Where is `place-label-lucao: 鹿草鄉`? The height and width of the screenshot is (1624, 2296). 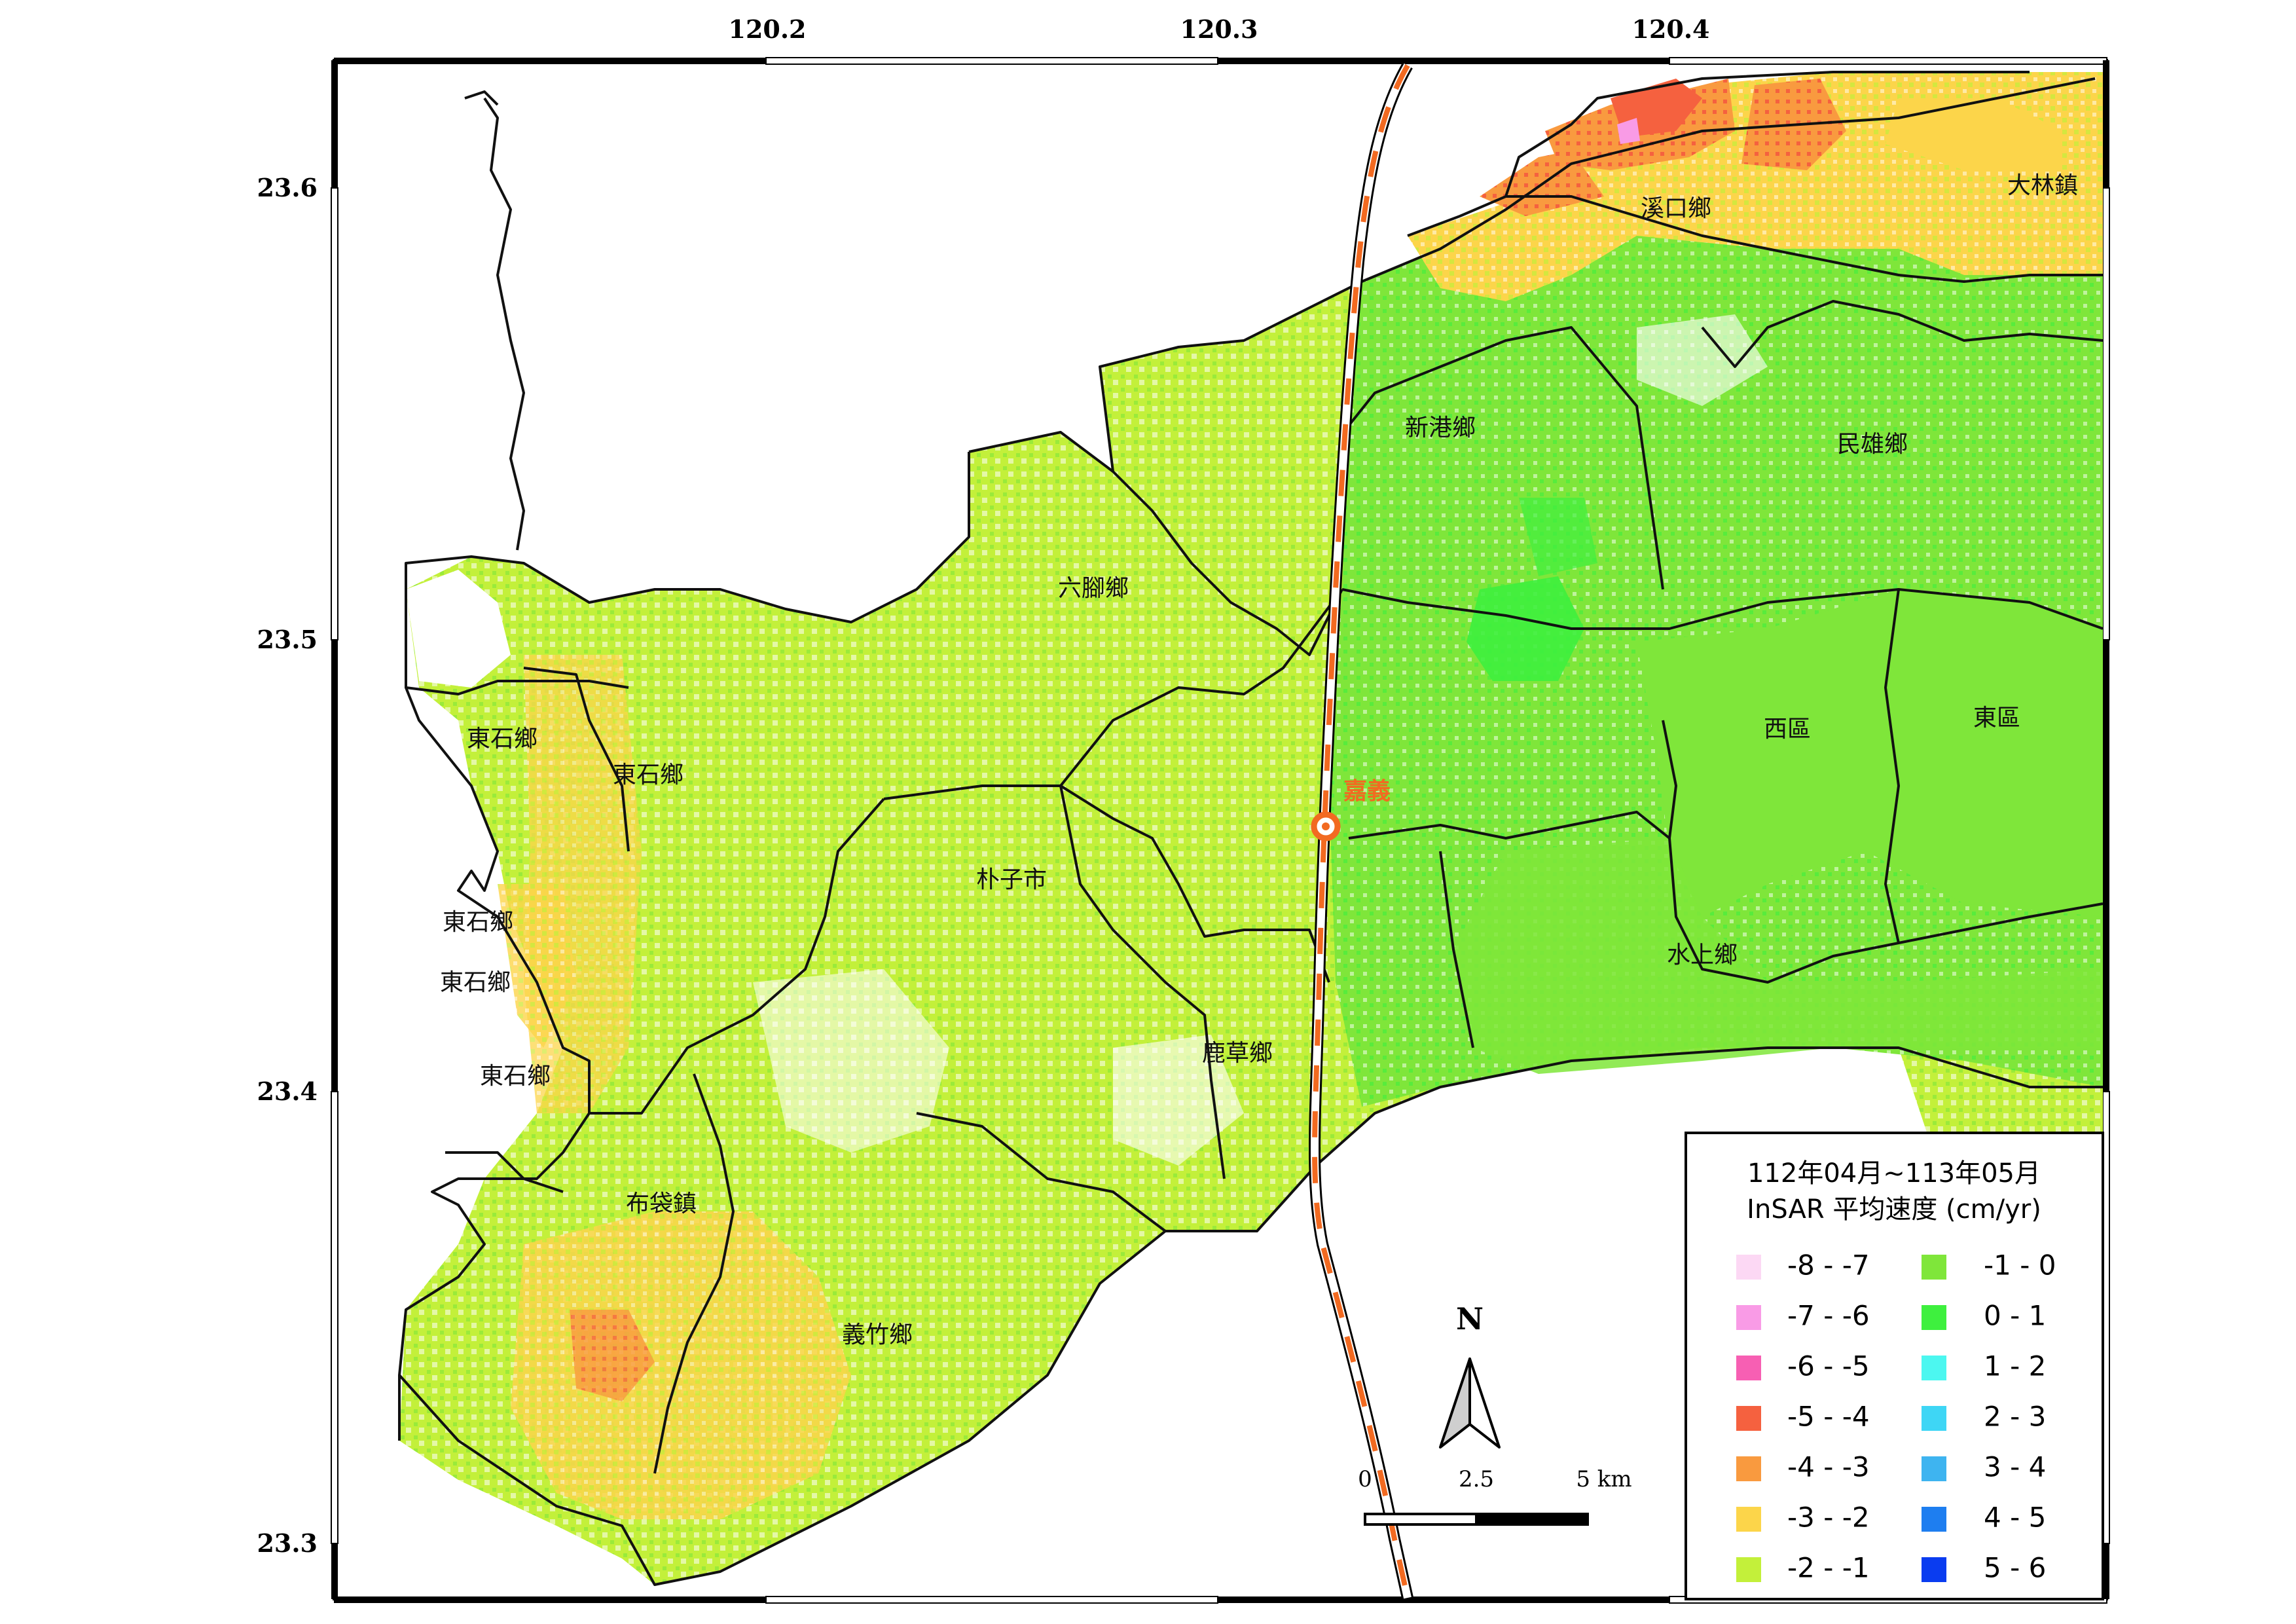
place-label-lucao: 鹿草鄉 is located at coordinates (1237, 1053).